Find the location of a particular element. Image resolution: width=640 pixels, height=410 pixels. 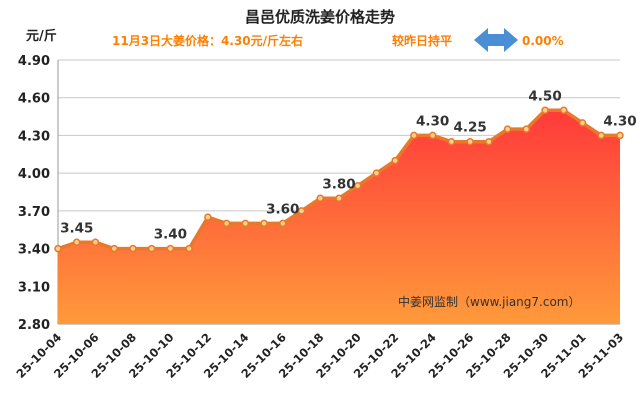

data-label: 3.80 is located at coordinates (338, 184).